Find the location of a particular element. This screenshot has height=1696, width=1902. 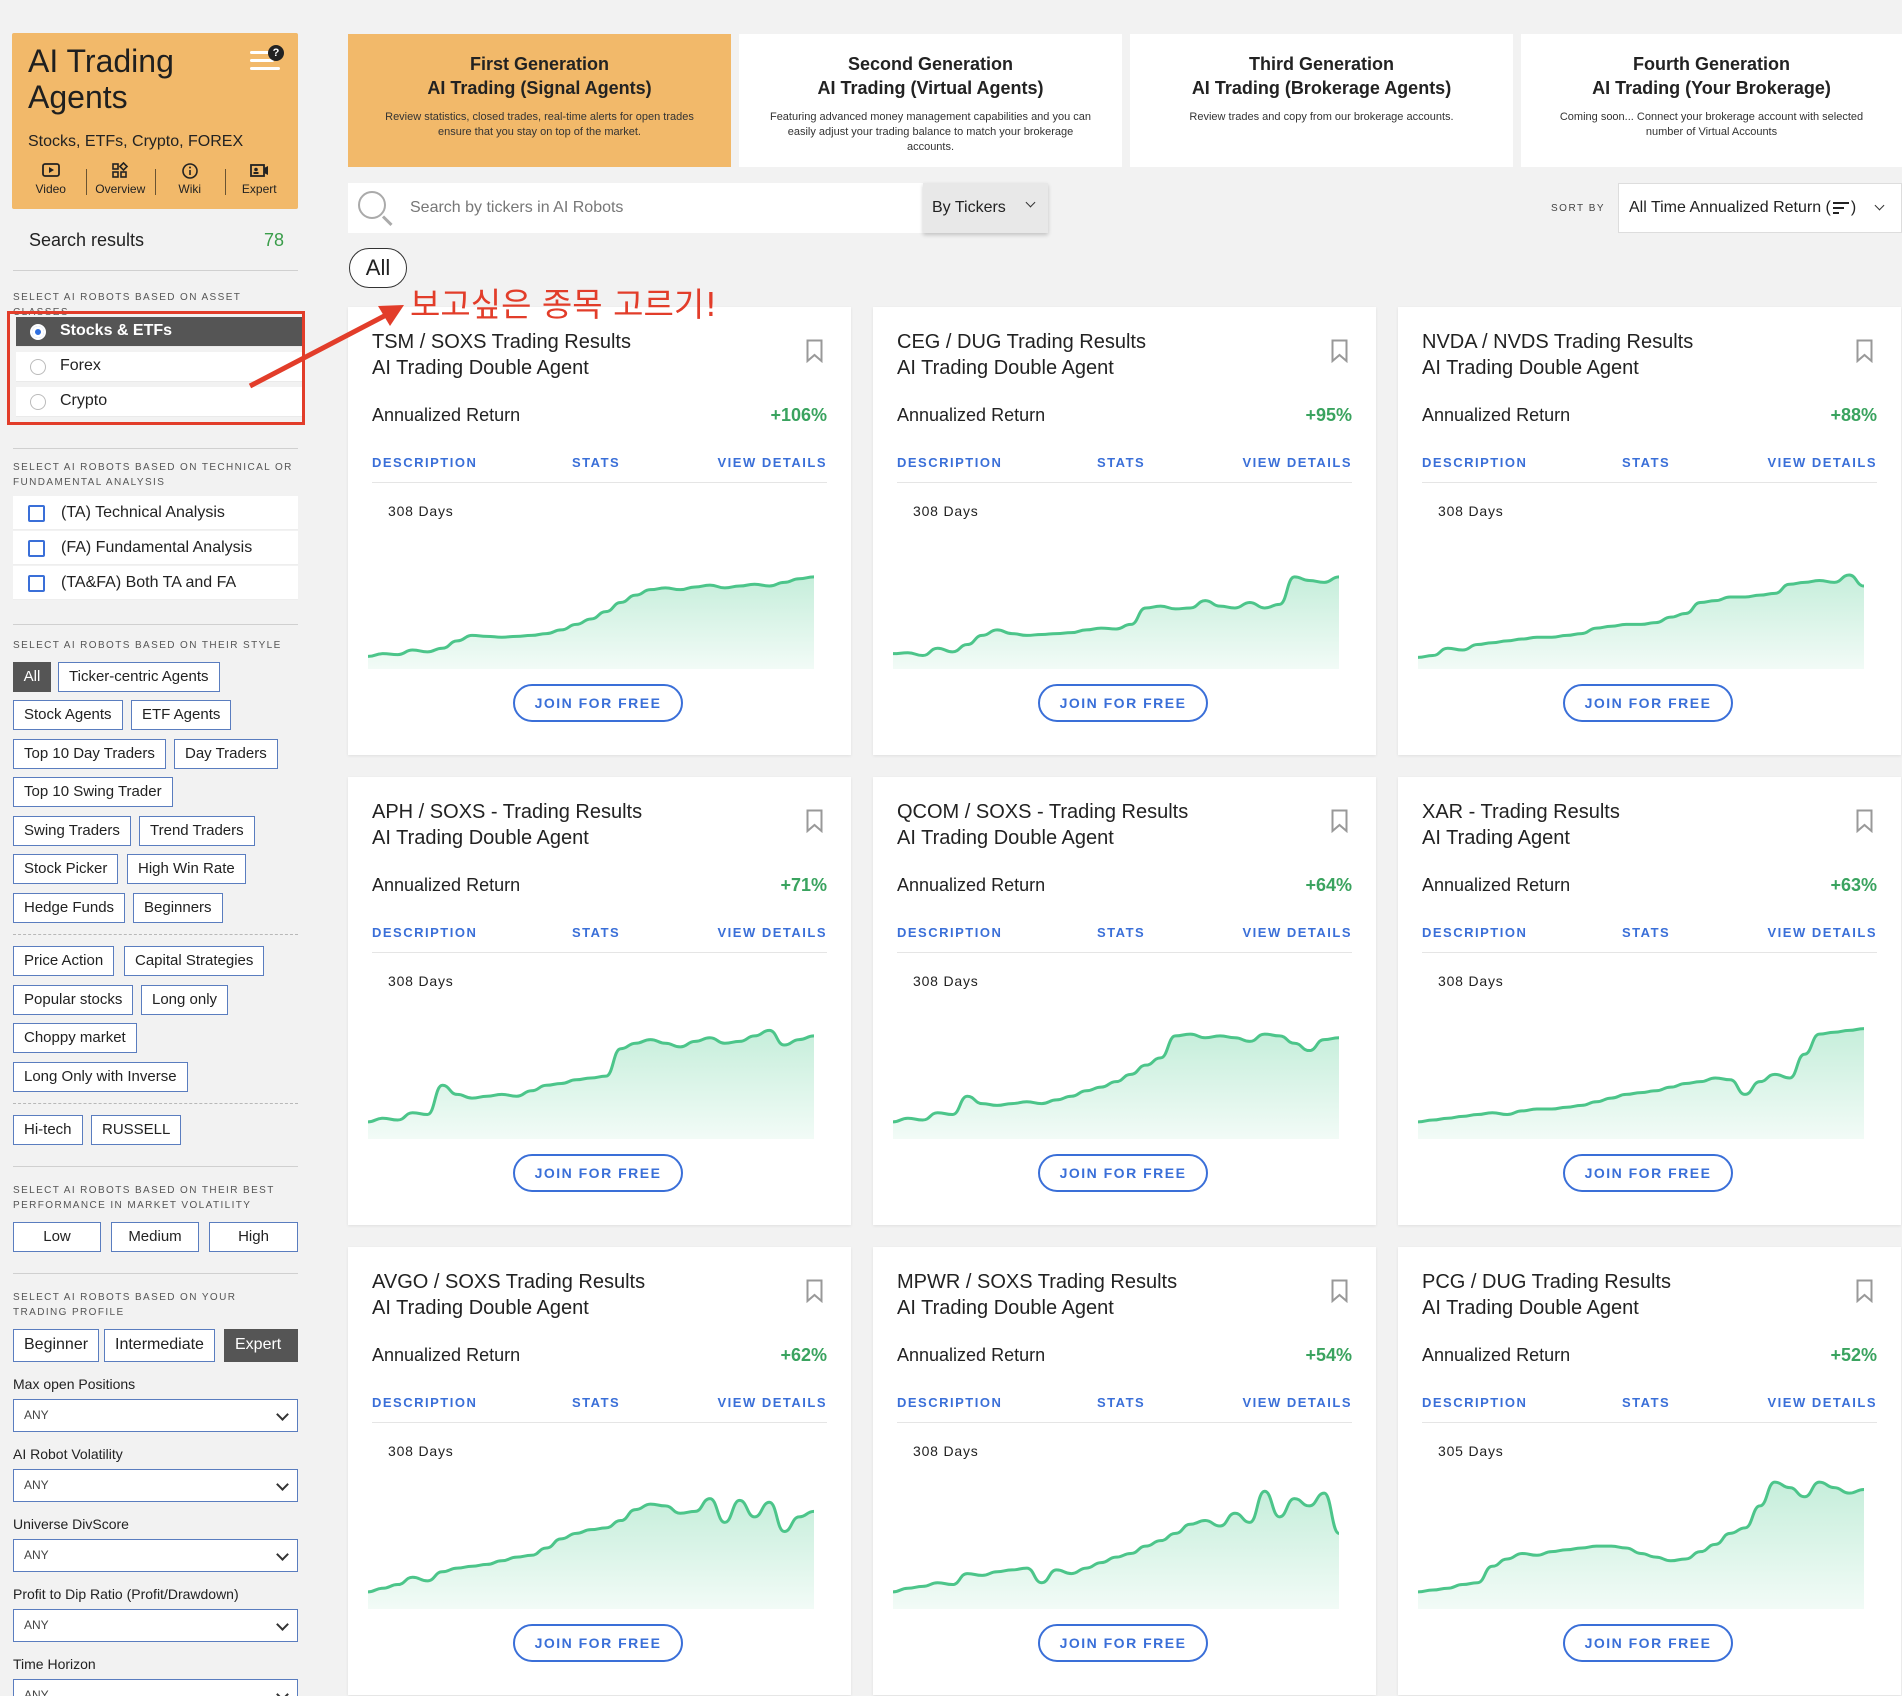

search-input is located at coordinates (660, 208).